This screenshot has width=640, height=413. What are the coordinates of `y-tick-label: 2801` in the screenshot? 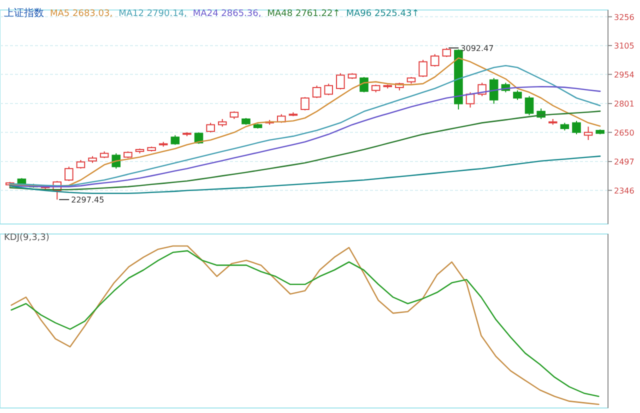 It's located at (624, 104).